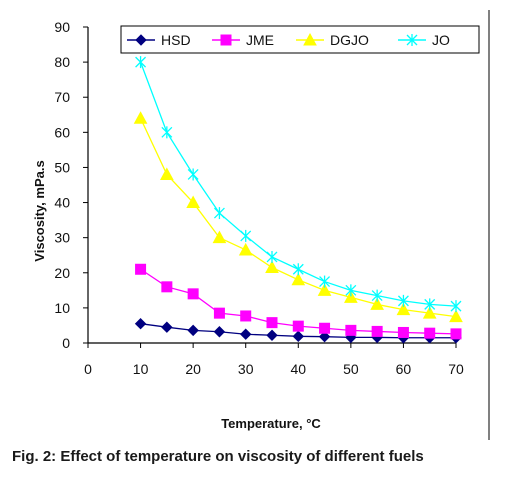  Describe the element at coordinates (62, 97) in the screenshot. I see `y-tick-label: 70` at that location.